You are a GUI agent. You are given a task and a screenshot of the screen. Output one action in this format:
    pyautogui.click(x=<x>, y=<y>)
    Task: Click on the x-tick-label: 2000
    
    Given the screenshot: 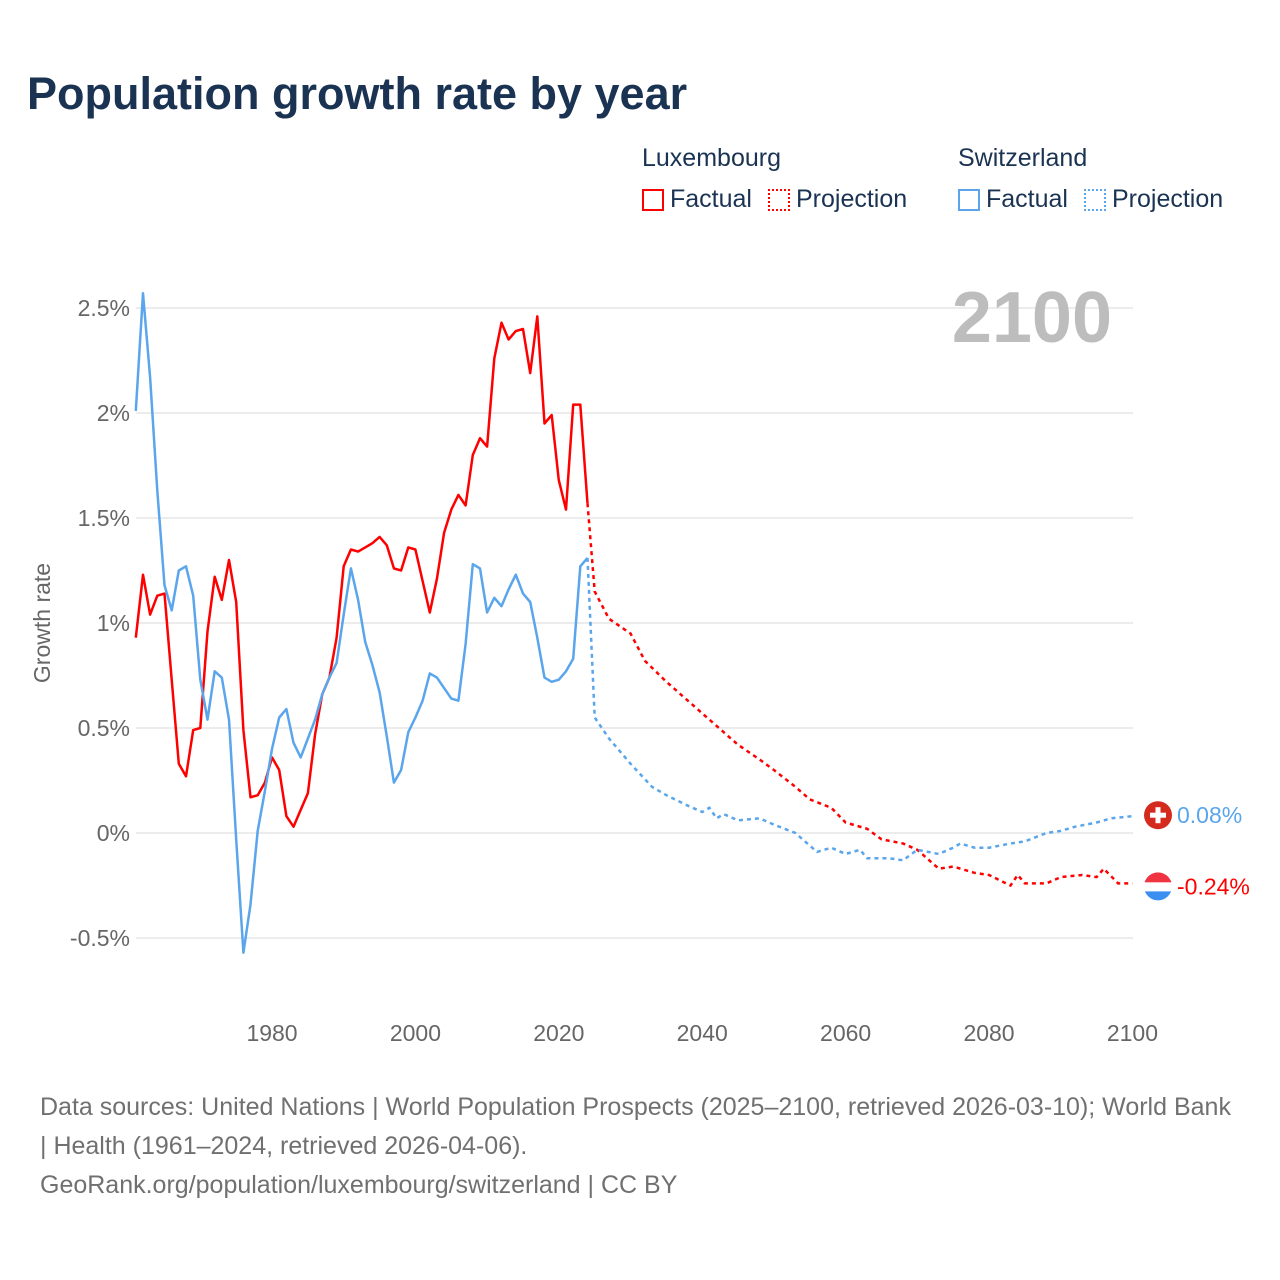 What is the action you would take?
    pyautogui.click(x=415, y=1033)
    